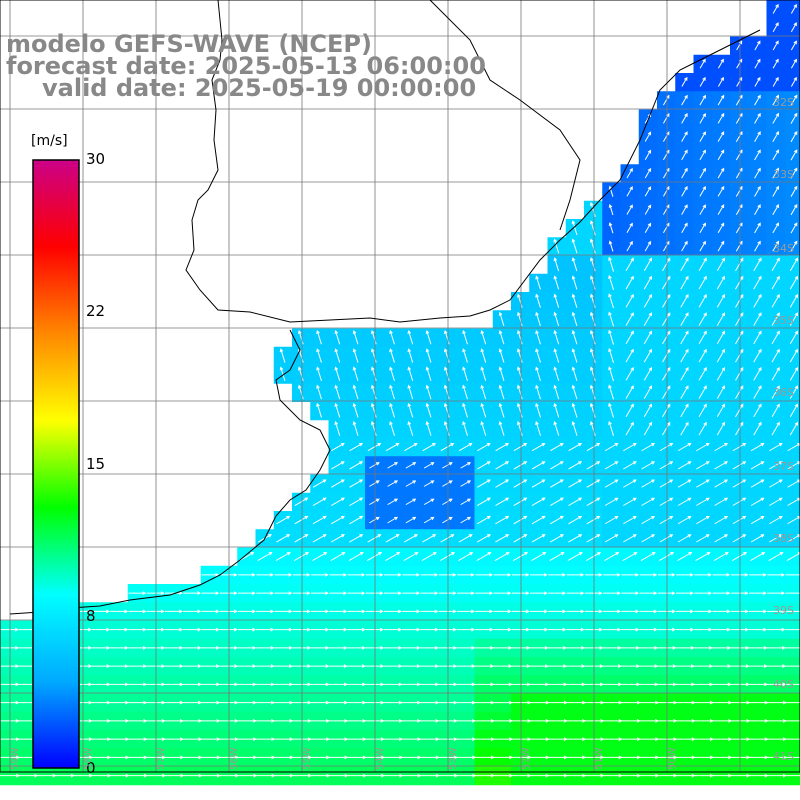 Image resolution: width=800 pixels, height=800 pixels. I want to click on speed-cell, so click(792, 9).